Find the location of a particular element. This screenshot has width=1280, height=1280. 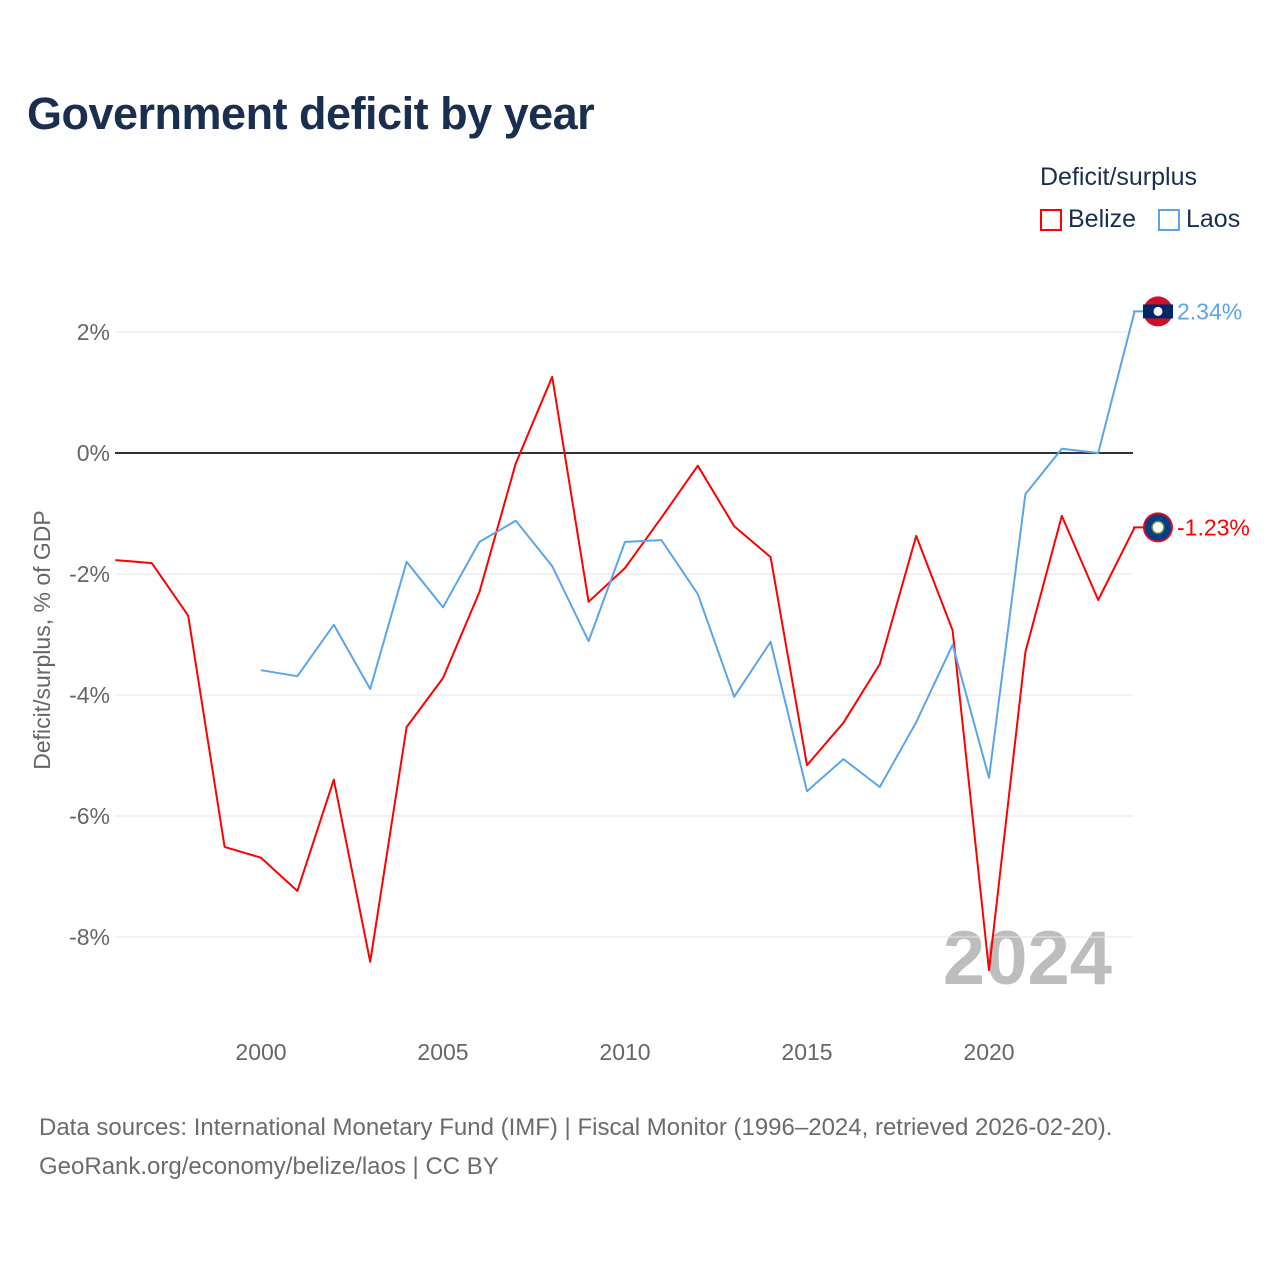

x-tick-label: 2010 is located at coordinates (624, 1052).